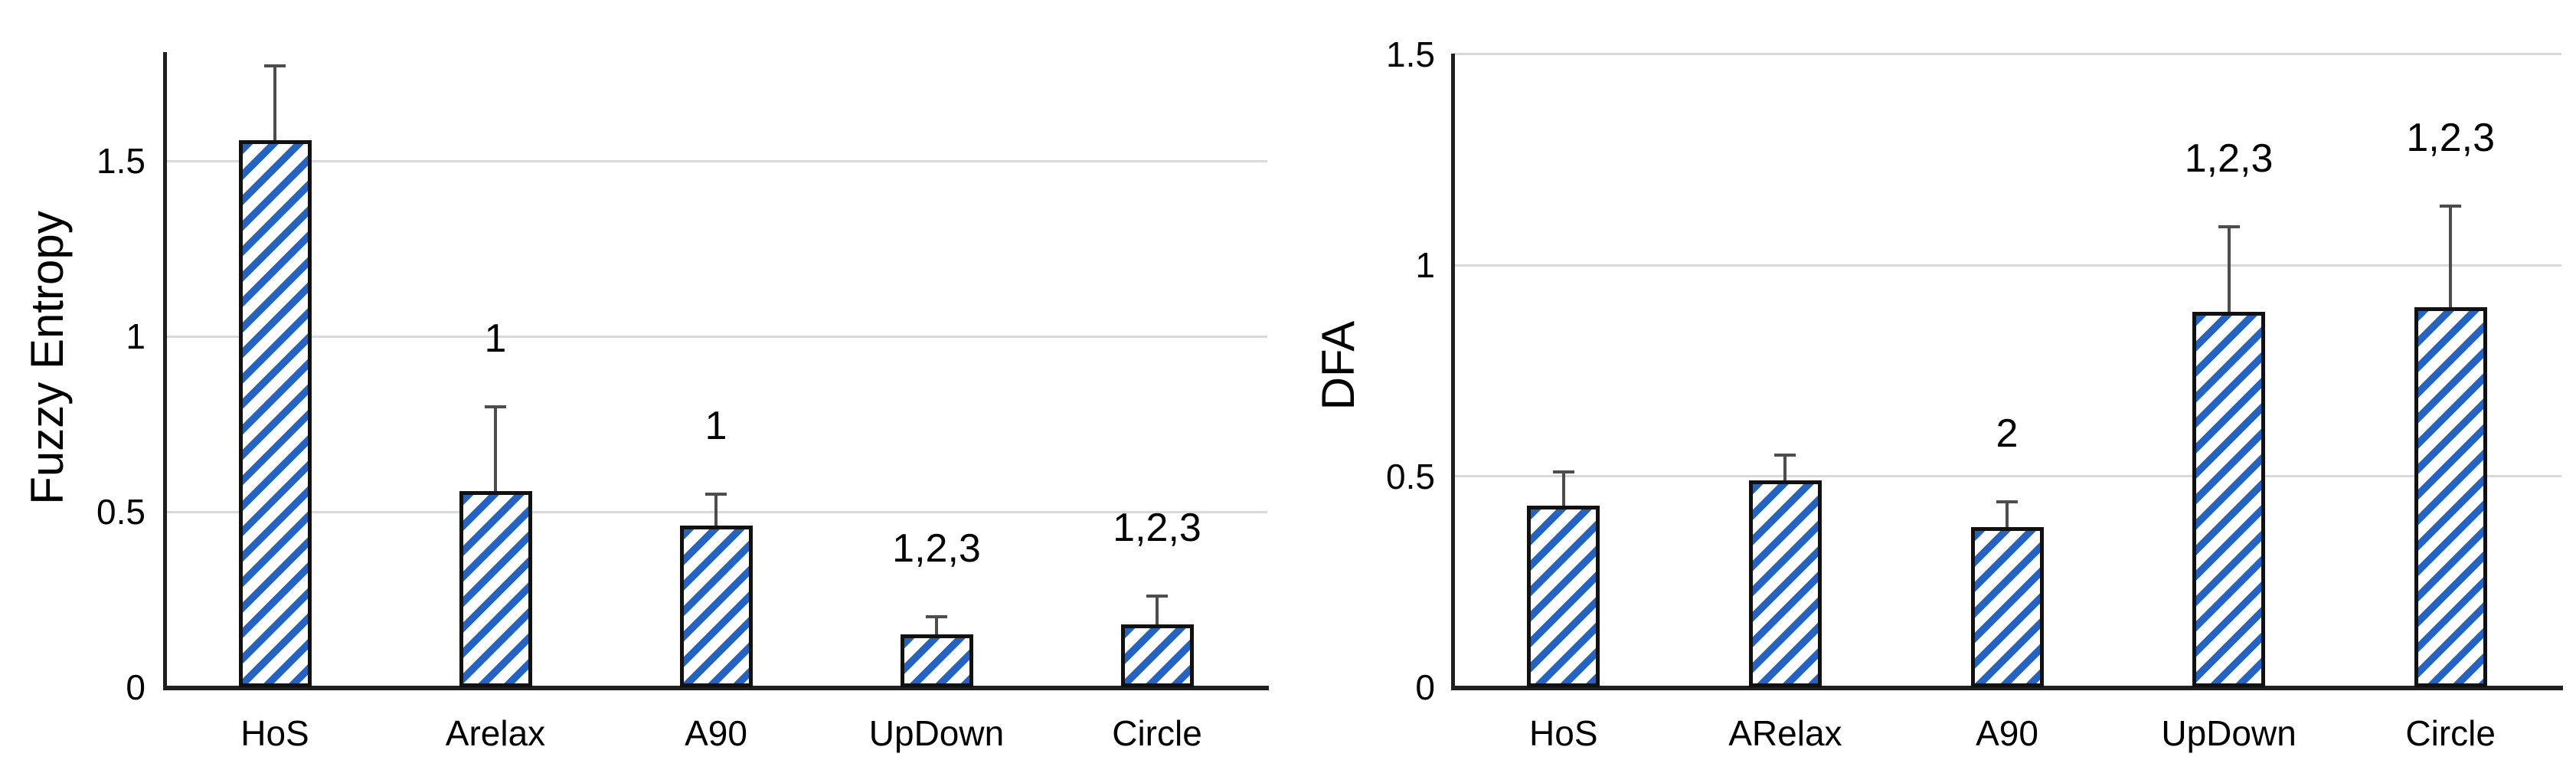 This screenshot has width=2576, height=783. What do you see at coordinates (1338, 365) in the screenshot?
I see `y-axis-title: DFA` at bounding box center [1338, 365].